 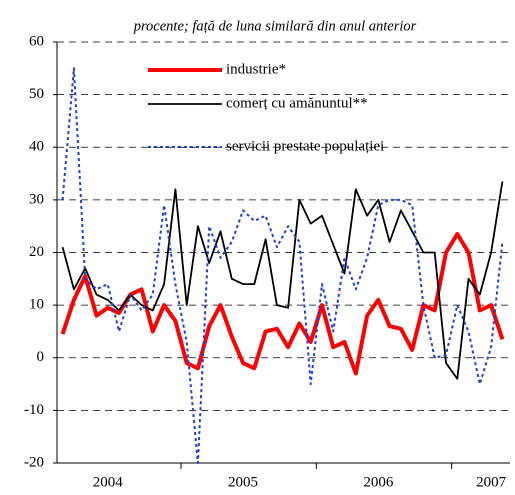 What do you see at coordinates (36, 41) in the screenshot?
I see `y-tick-label: 60` at bounding box center [36, 41].